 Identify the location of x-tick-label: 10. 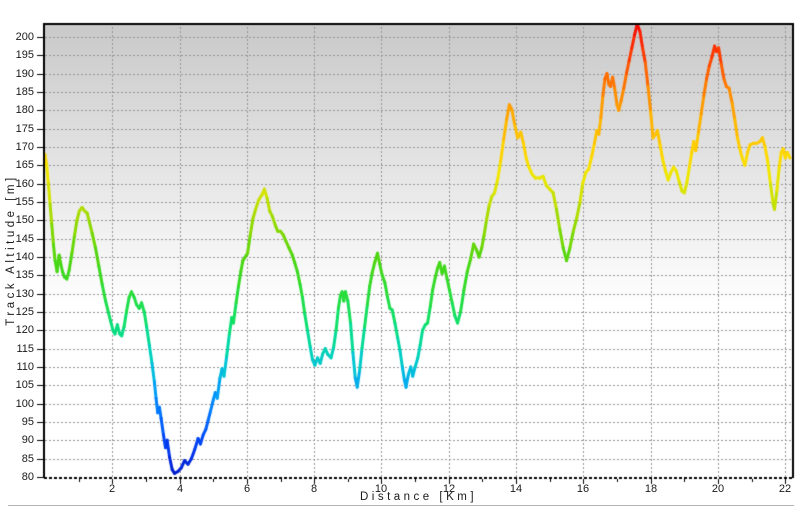
(381, 489).